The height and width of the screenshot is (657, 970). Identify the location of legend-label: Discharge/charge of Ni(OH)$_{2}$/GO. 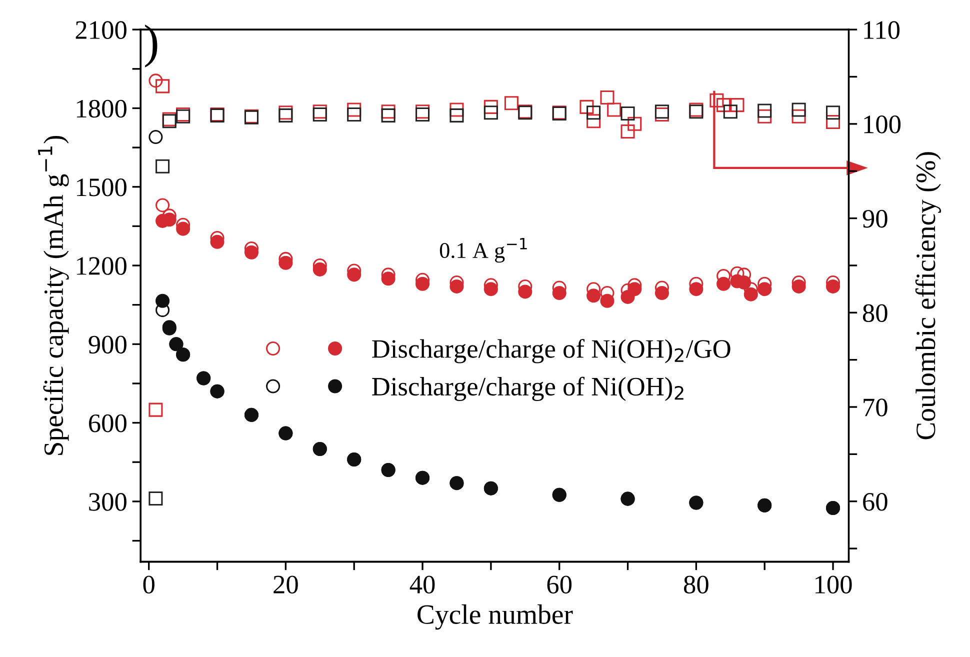
(551, 351).